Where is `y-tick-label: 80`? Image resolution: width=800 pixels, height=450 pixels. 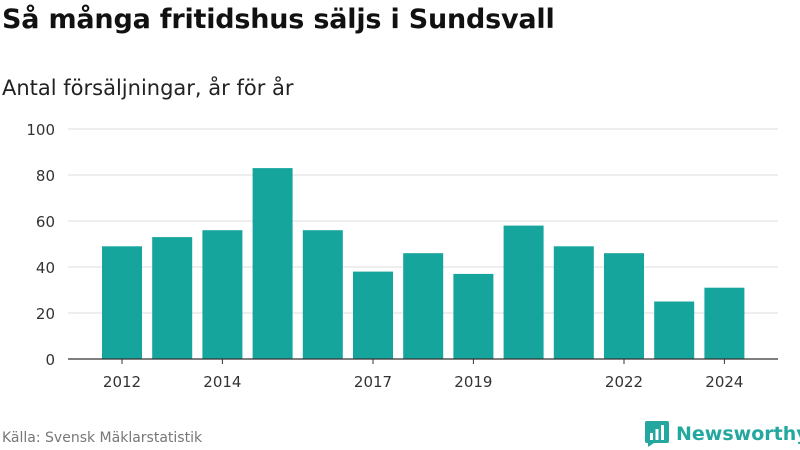 y-tick-label: 80 is located at coordinates (45, 176).